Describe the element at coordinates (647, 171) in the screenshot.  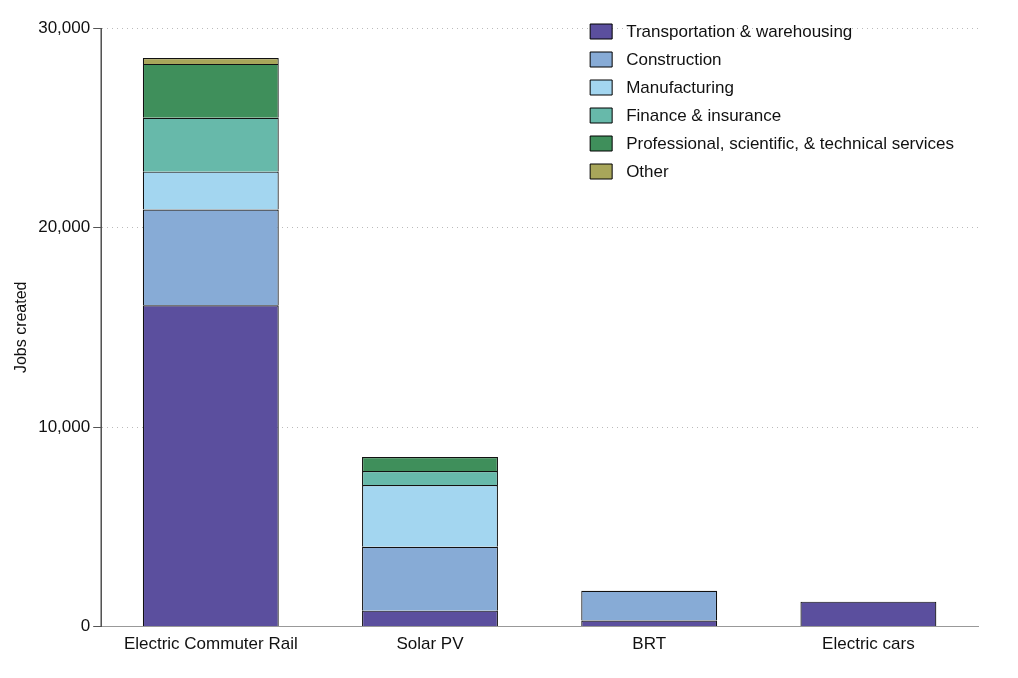
I see `legend-label: Other` at that location.